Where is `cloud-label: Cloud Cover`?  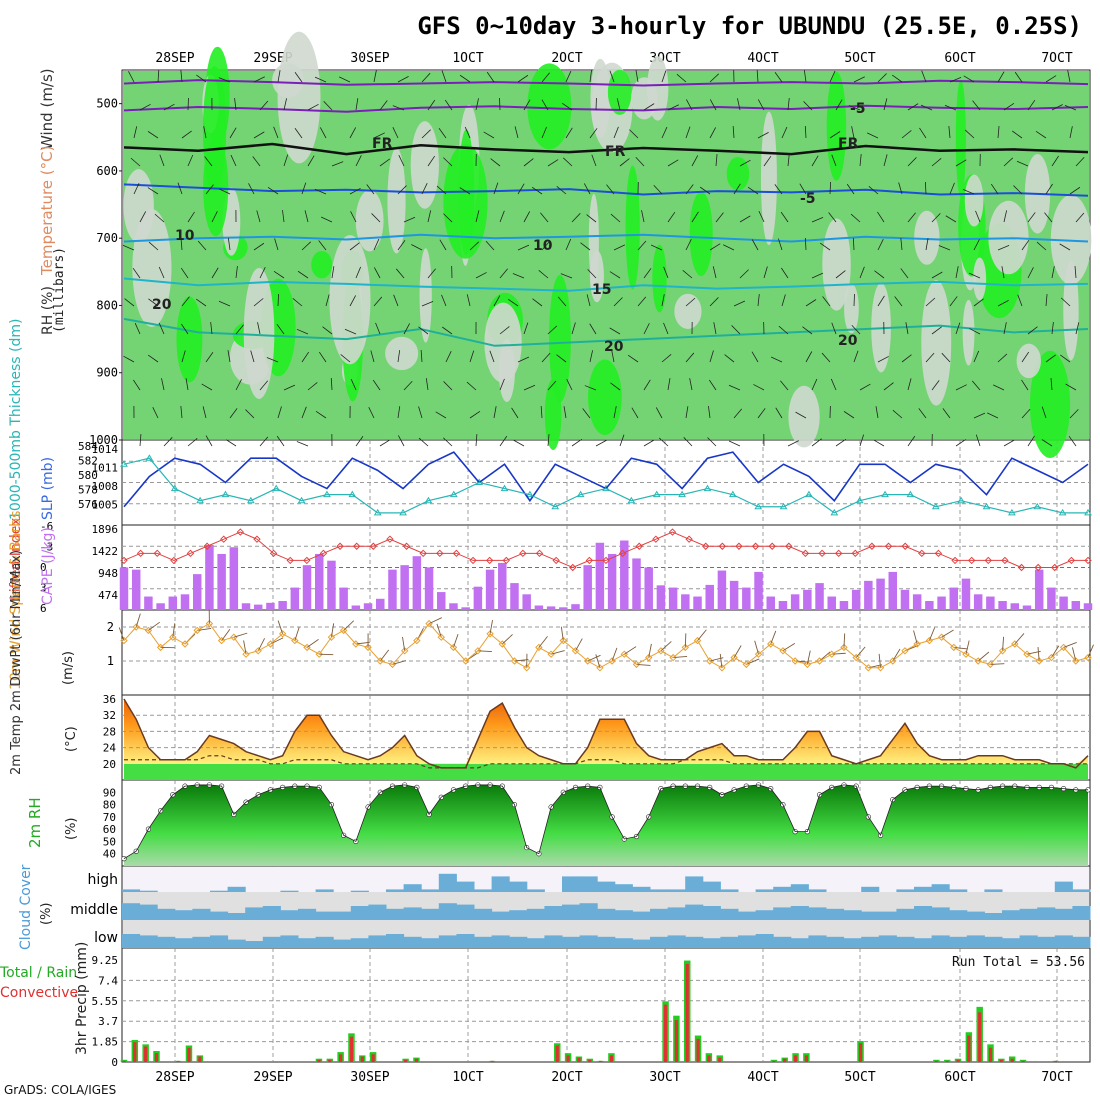 cloud-label: Cloud Cover is located at coordinates (26, 907).